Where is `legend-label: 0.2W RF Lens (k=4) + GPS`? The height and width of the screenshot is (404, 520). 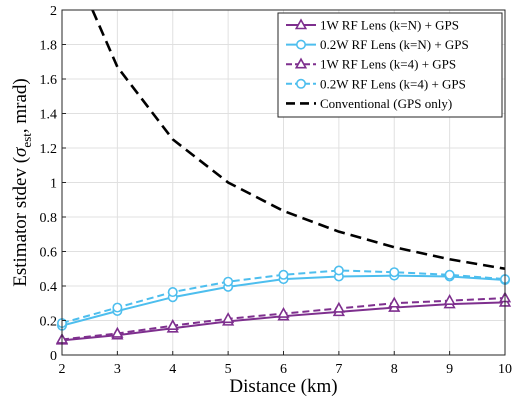 legend-label: 0.2W RF Lens (k=4) + GPS is located at coordinates (393, 83).